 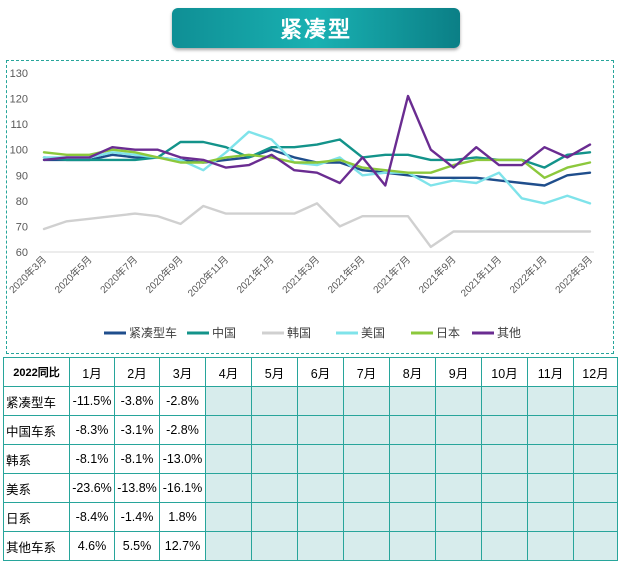 What do you see at coordinates (137, 430) in the screenshot?
I see `yoy-value-cell: -3.1%` at bounding box center [137, 430].